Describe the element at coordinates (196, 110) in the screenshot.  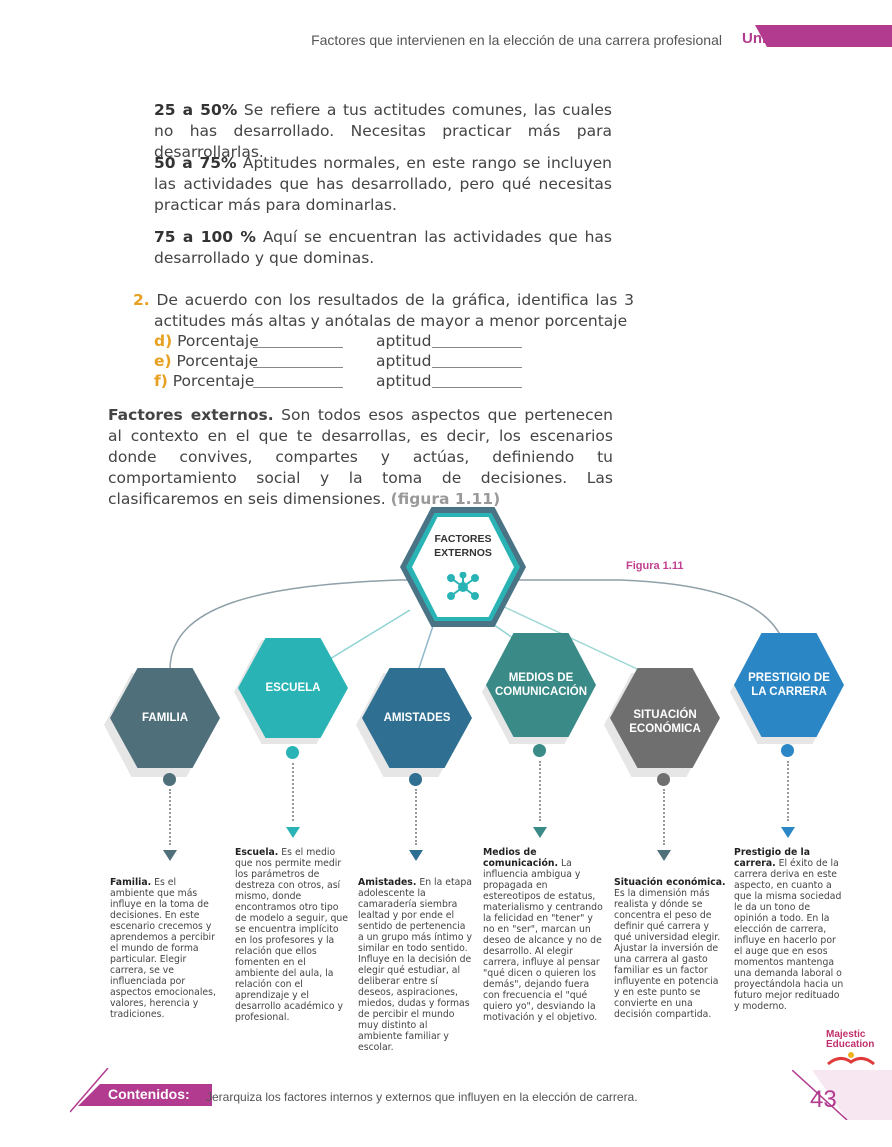
I see `range-label: 25 a 50%` at that location.